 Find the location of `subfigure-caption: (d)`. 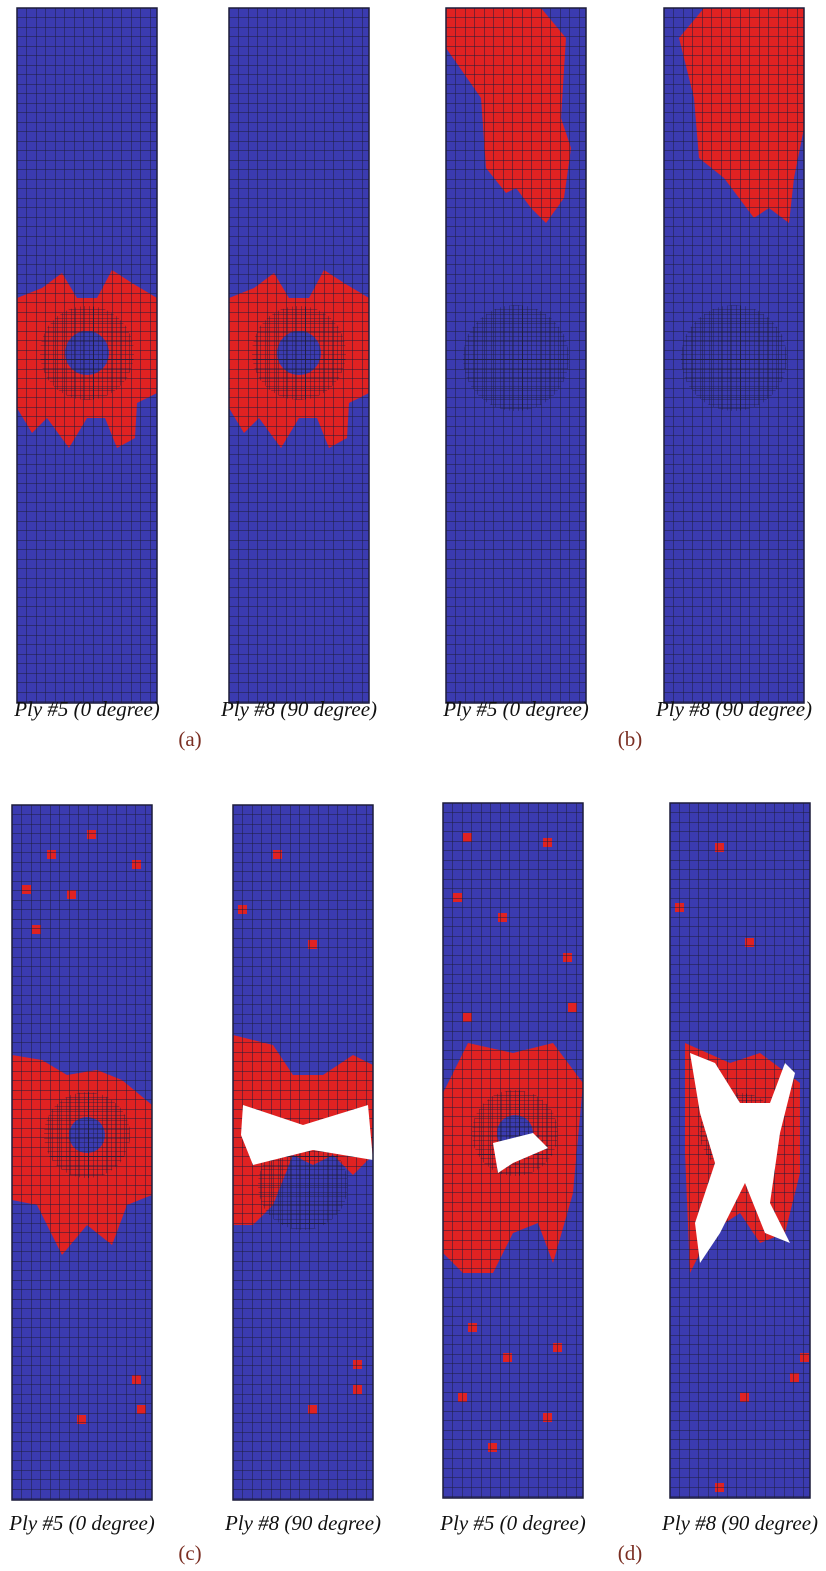

subfigure-caption: (d) is located at coordinates (630, 1553).